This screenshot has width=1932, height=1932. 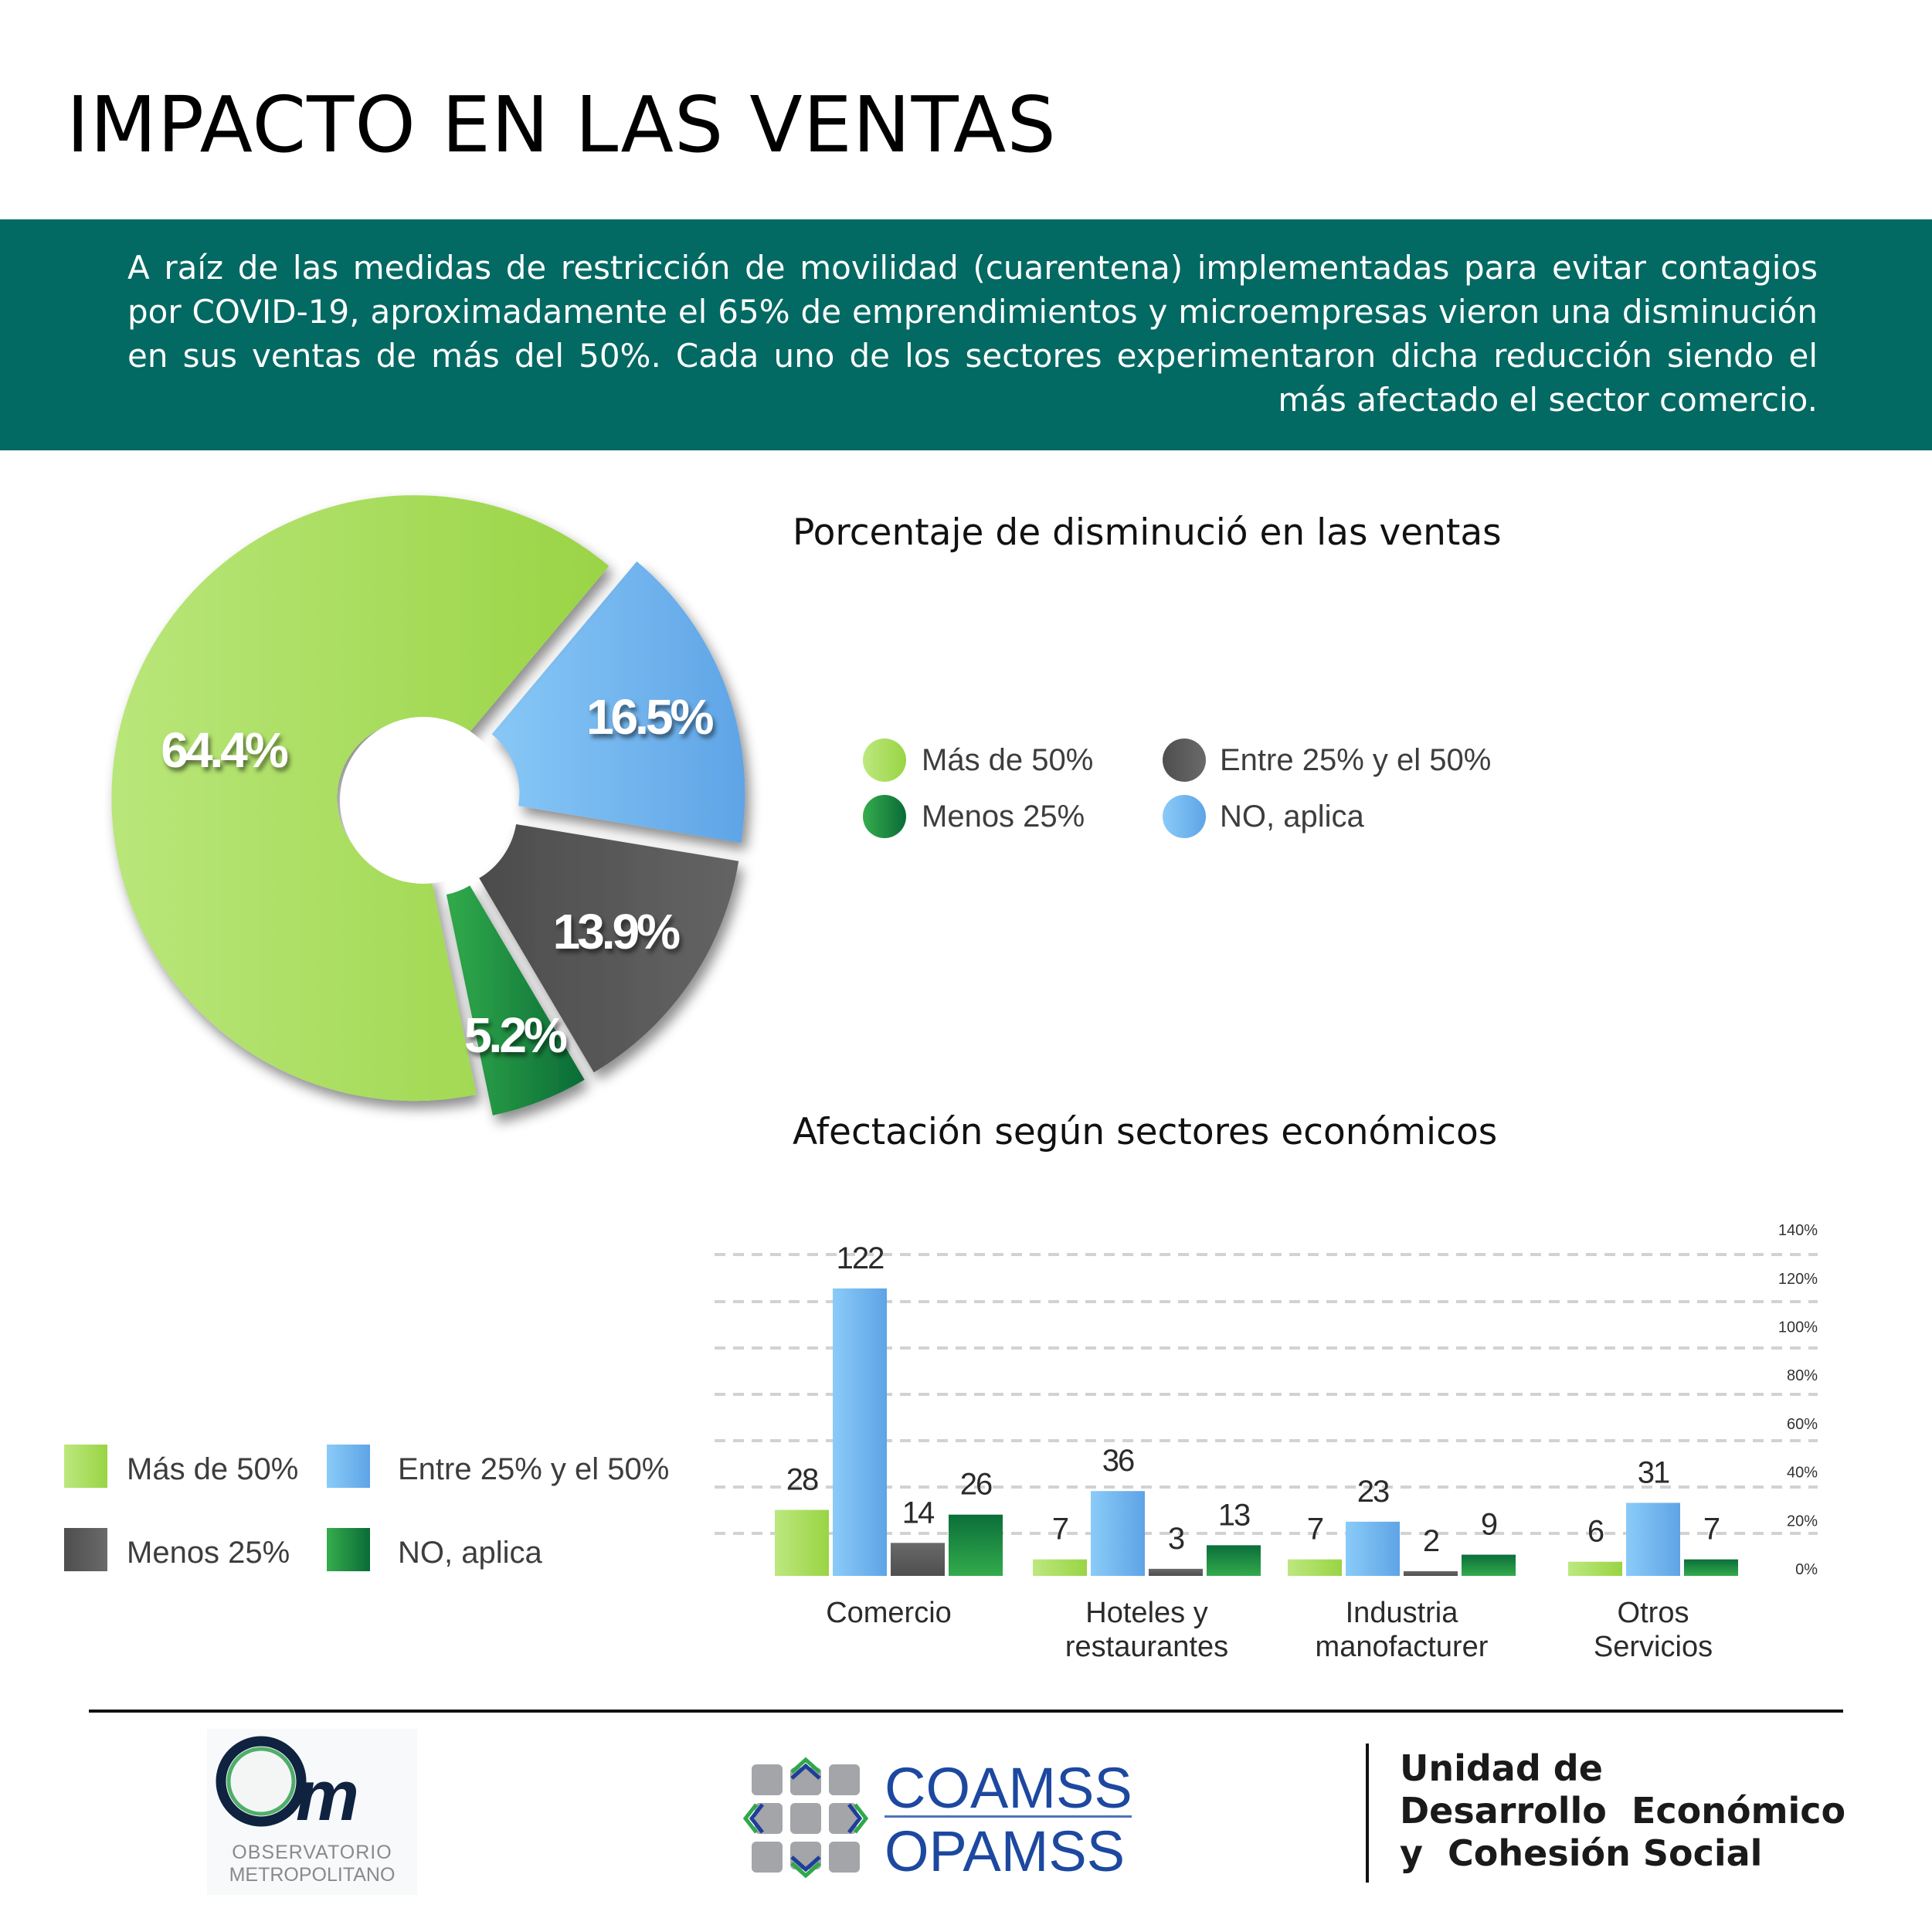 I want to click on bar-value-label: 23, so click(x=1373, y=1492).